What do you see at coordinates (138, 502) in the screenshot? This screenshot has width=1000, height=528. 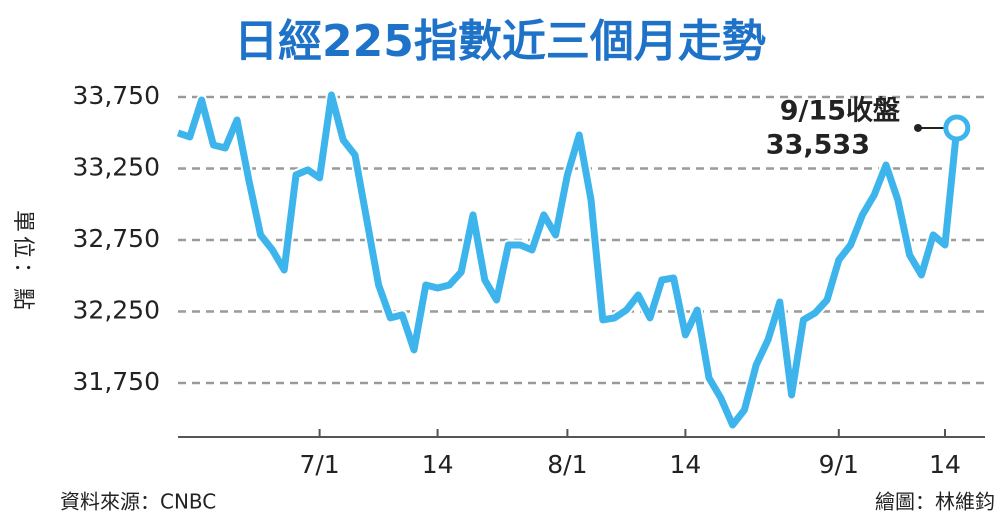 I see `source: 資料來源：CNBC` at bounding box center [138, 502].